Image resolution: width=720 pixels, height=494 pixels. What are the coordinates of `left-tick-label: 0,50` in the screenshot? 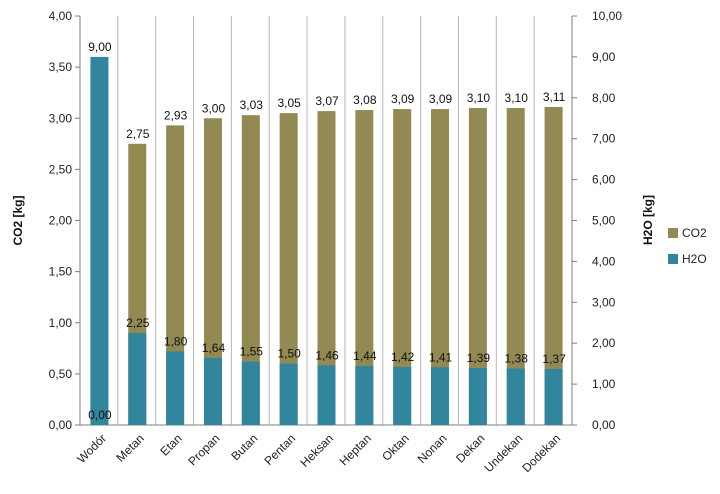 It's located at (61, 374).